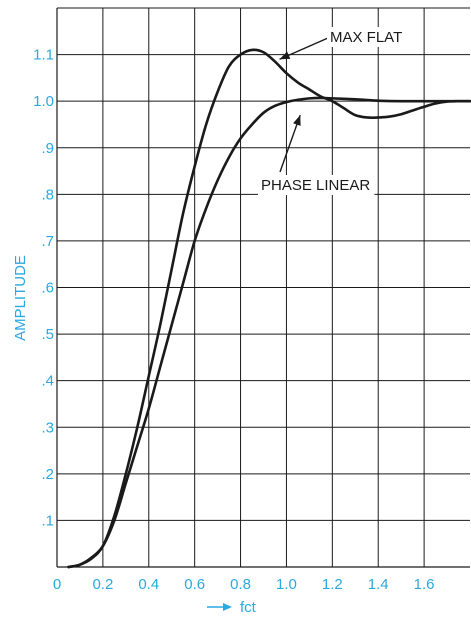 The width and height of the screenshot is (471, 618). I want to click on y-tick-labels: .1 .2 .3 .4 .5 .6 .7 .8 .9 1.0 1.1, so click(43, 288).